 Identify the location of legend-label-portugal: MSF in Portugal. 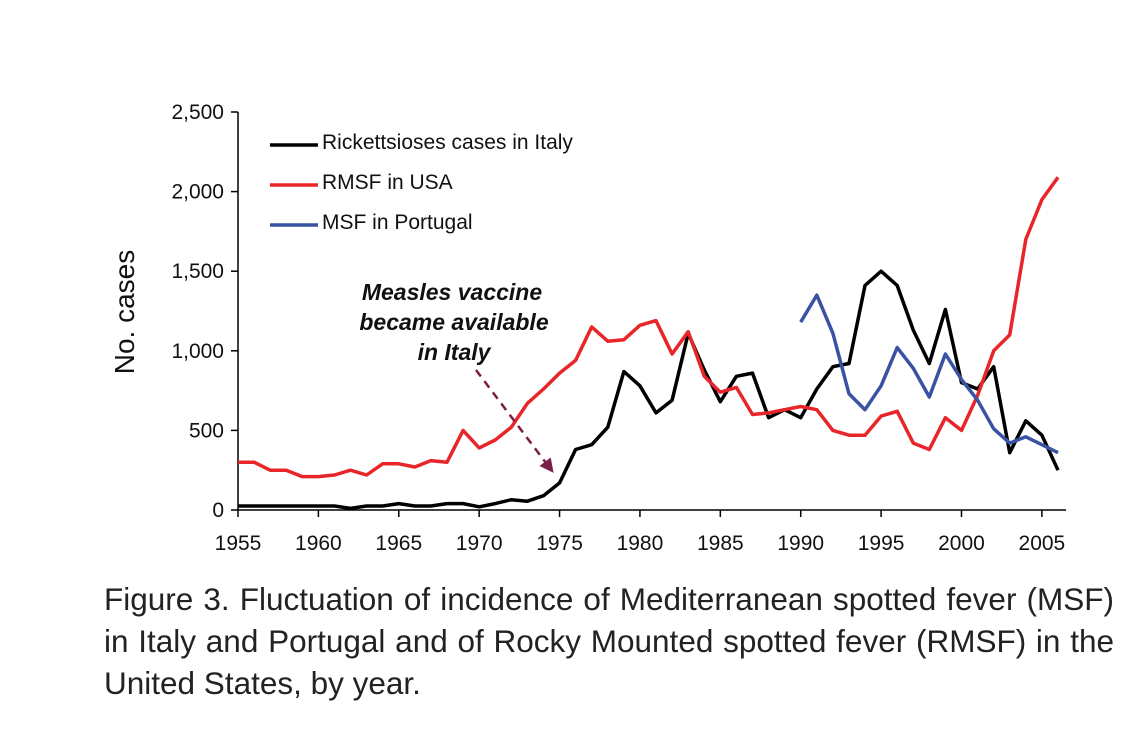
(397, 222).